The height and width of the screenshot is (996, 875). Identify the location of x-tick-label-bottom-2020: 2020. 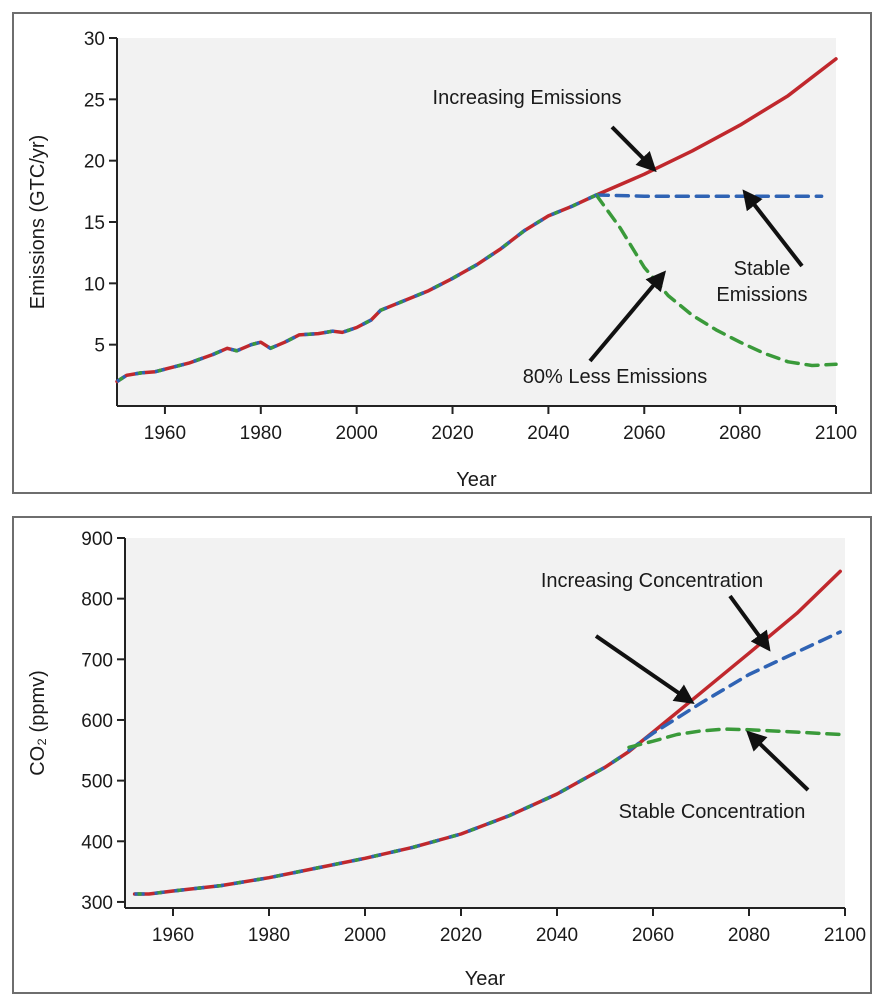
(461, 935).